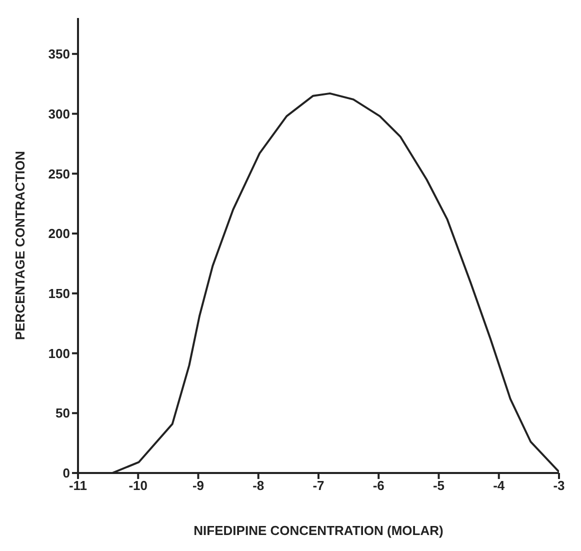 This screenshot has height=551, width=581. What do you see at coordinates (59, 234) in the screenshot?
I see `y-tick-label: 200` at bounding box center [59, 234].